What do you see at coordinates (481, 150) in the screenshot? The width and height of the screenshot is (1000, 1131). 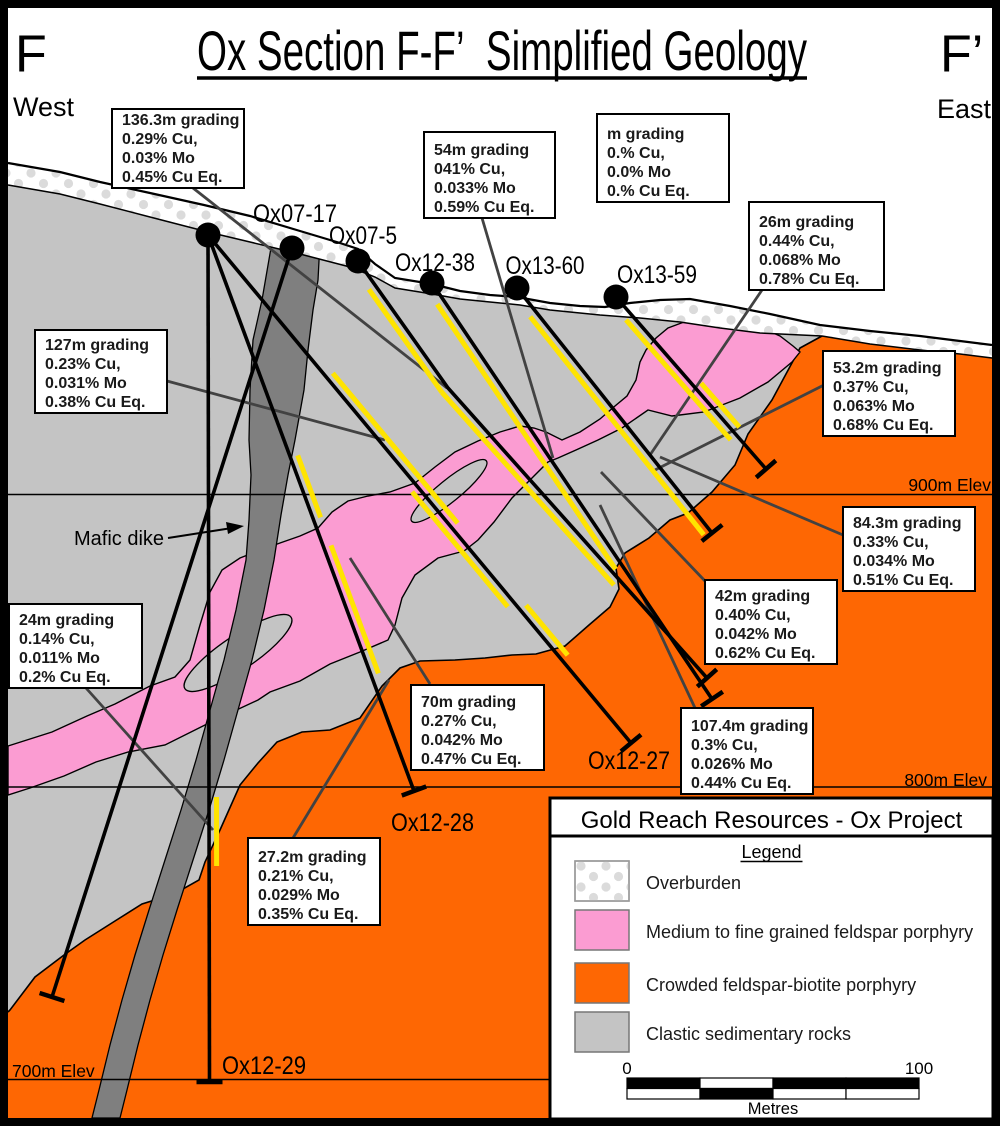 I see `svg-text: 54m grading` at bounding box center [481, 150].